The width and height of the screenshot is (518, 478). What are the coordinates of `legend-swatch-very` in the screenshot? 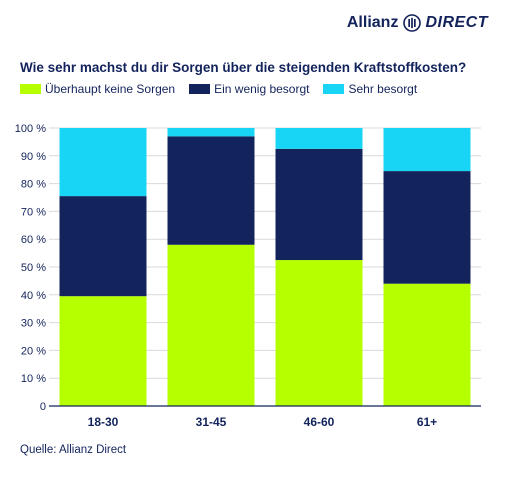 It's located at (334, 89).